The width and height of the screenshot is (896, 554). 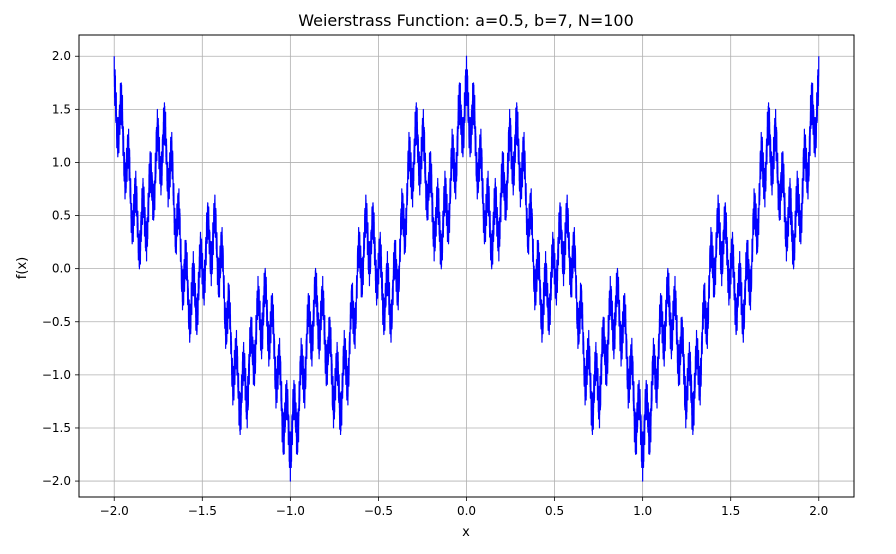 I want to click on y-tick-label: −1.5, so click(x=56, y=428).